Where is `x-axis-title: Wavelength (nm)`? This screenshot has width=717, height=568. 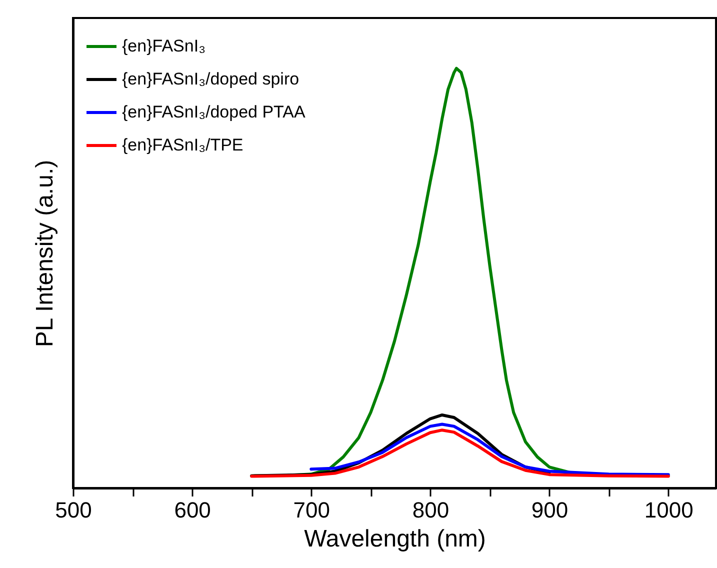 x-axis-title: Wavelength (nm) is located at coordinates (395, 539).